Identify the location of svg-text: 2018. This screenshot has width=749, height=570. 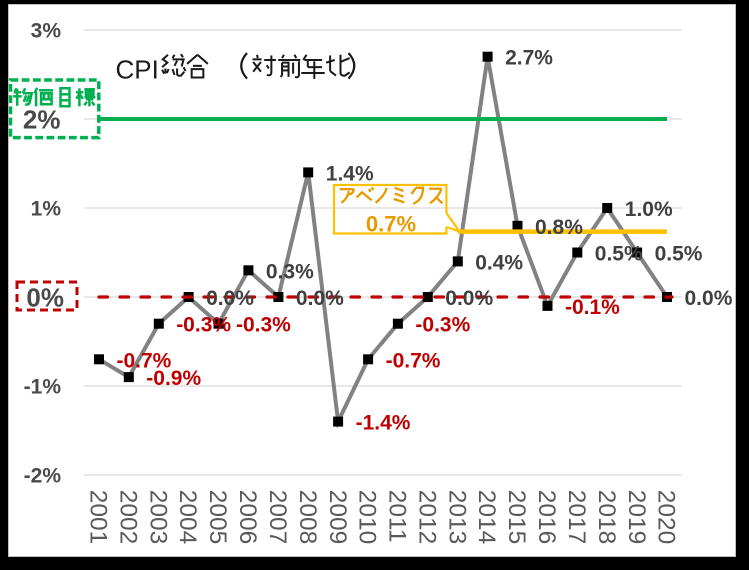
(606, 517).